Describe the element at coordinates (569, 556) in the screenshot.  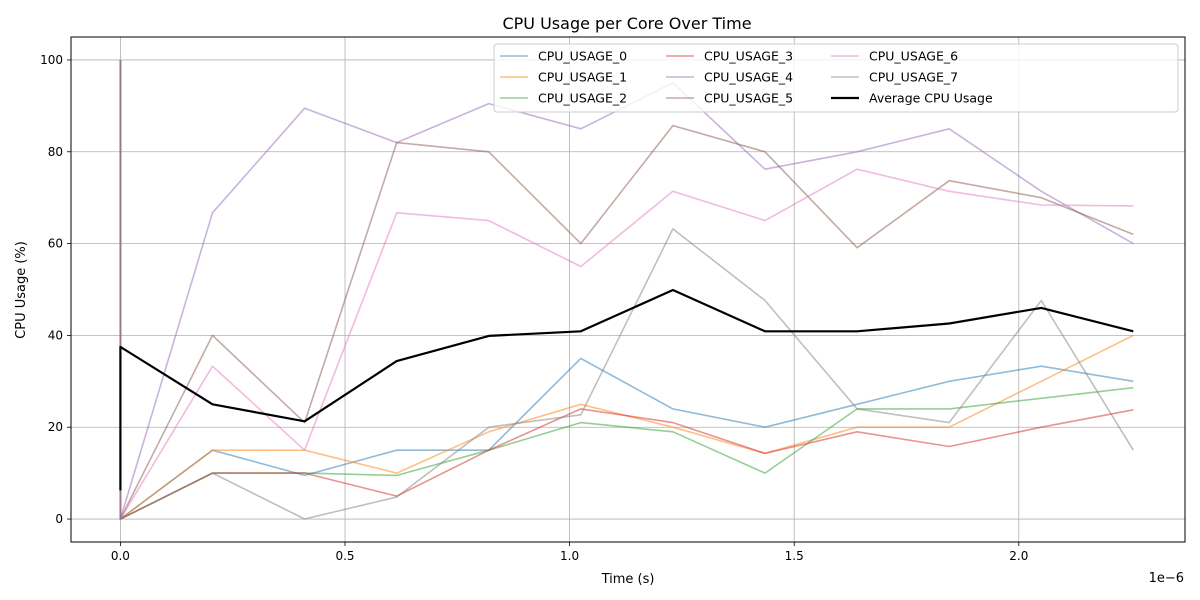
I see `x-tick-label: 1.0` at that location.